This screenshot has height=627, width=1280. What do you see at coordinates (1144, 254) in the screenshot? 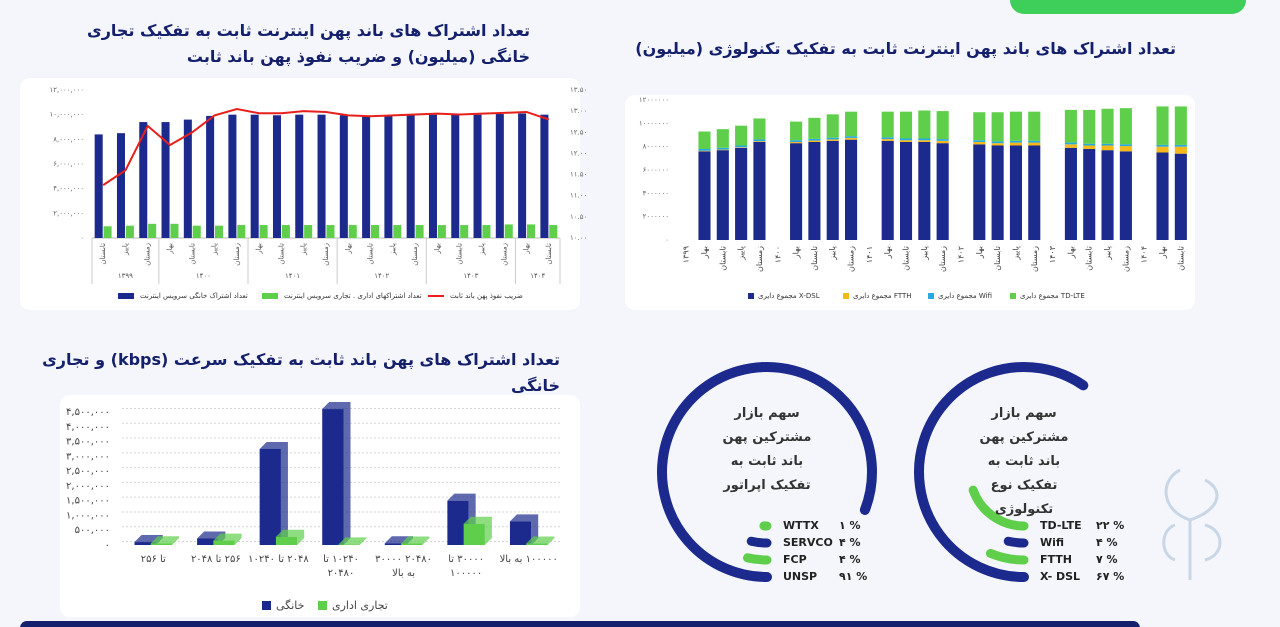
I see `x-tick-label: ۱۴۰۴` at bounding box center [1144, 254].